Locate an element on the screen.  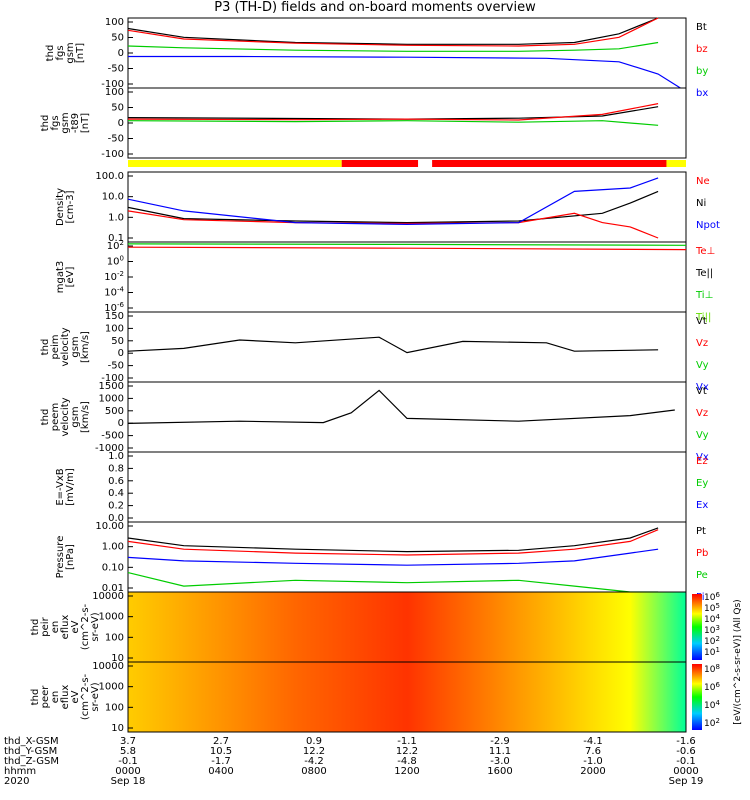
legend-entry: Vz is located at coordinates (702, 343).